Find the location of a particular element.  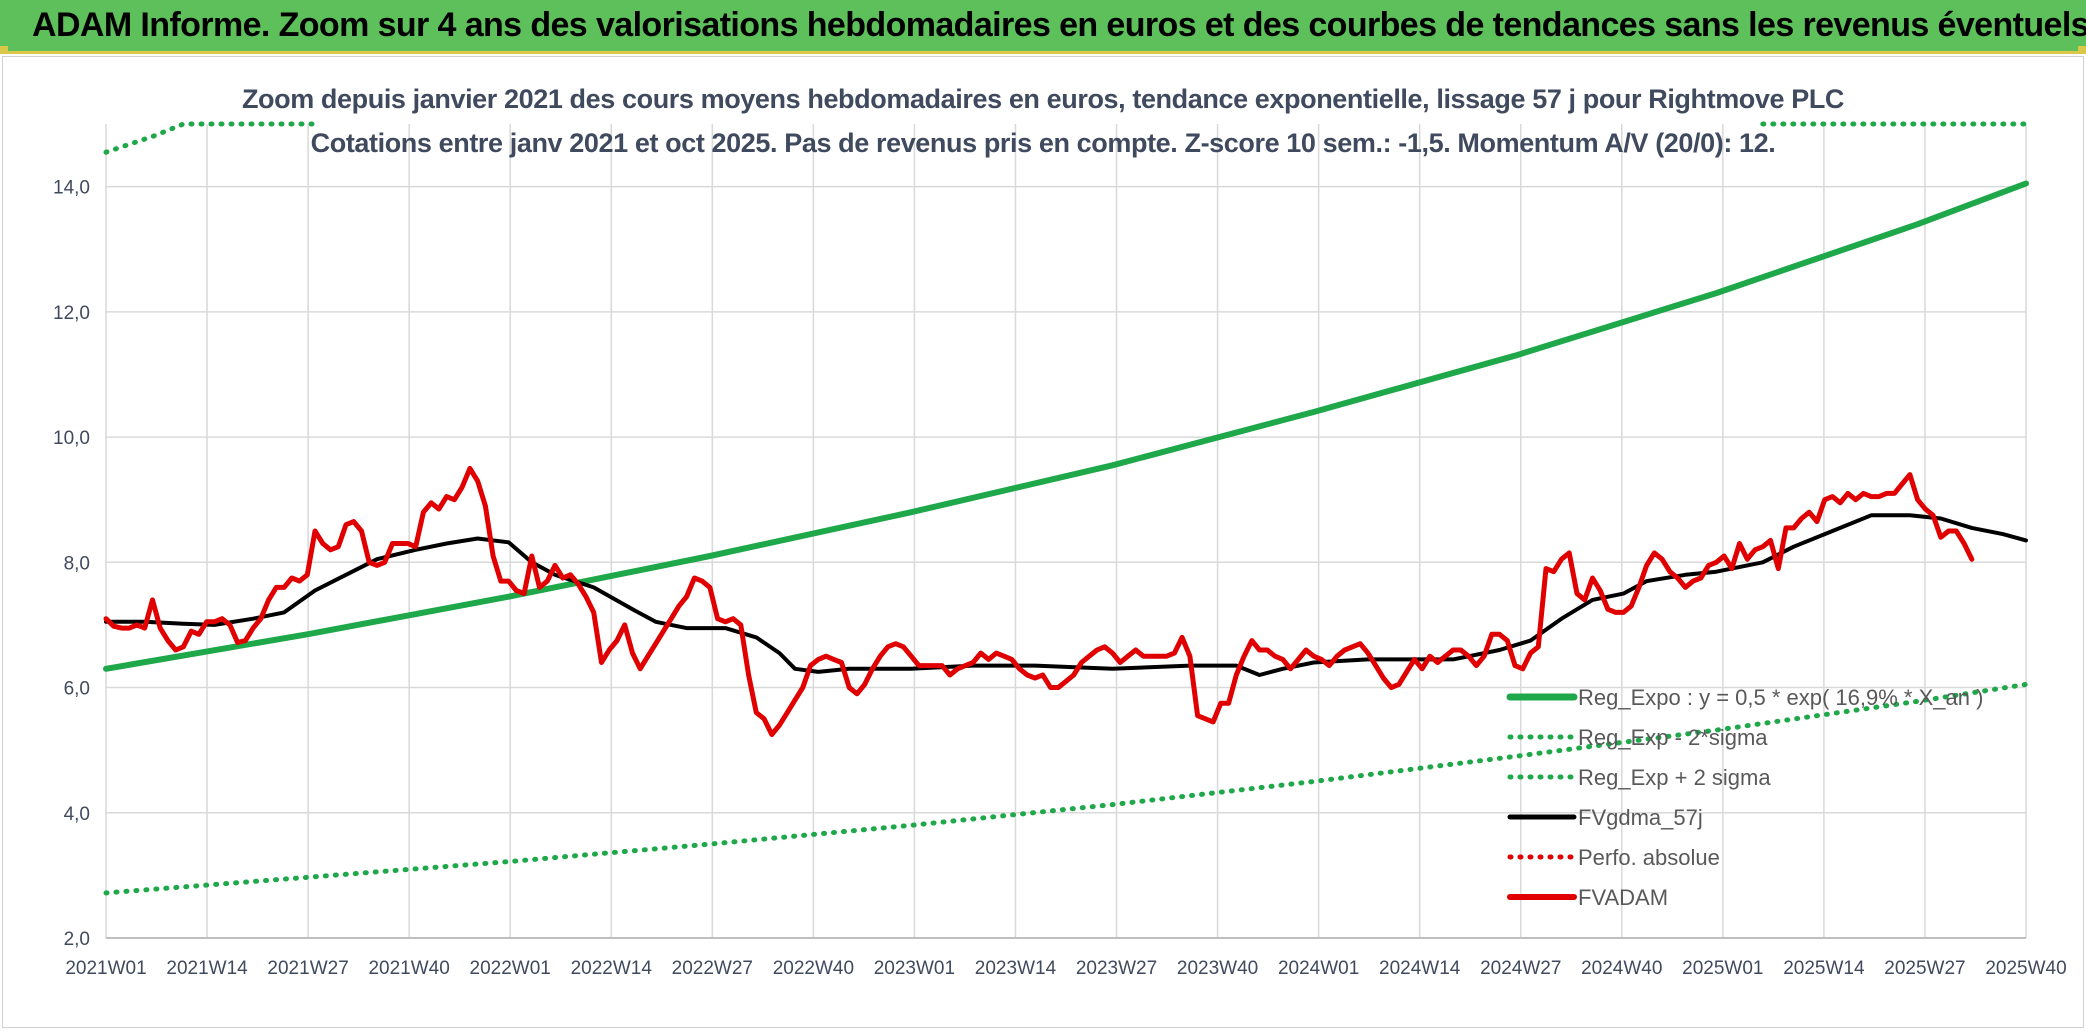

x-tick-label: 2023W27 is located at coordinates (1116, 968).